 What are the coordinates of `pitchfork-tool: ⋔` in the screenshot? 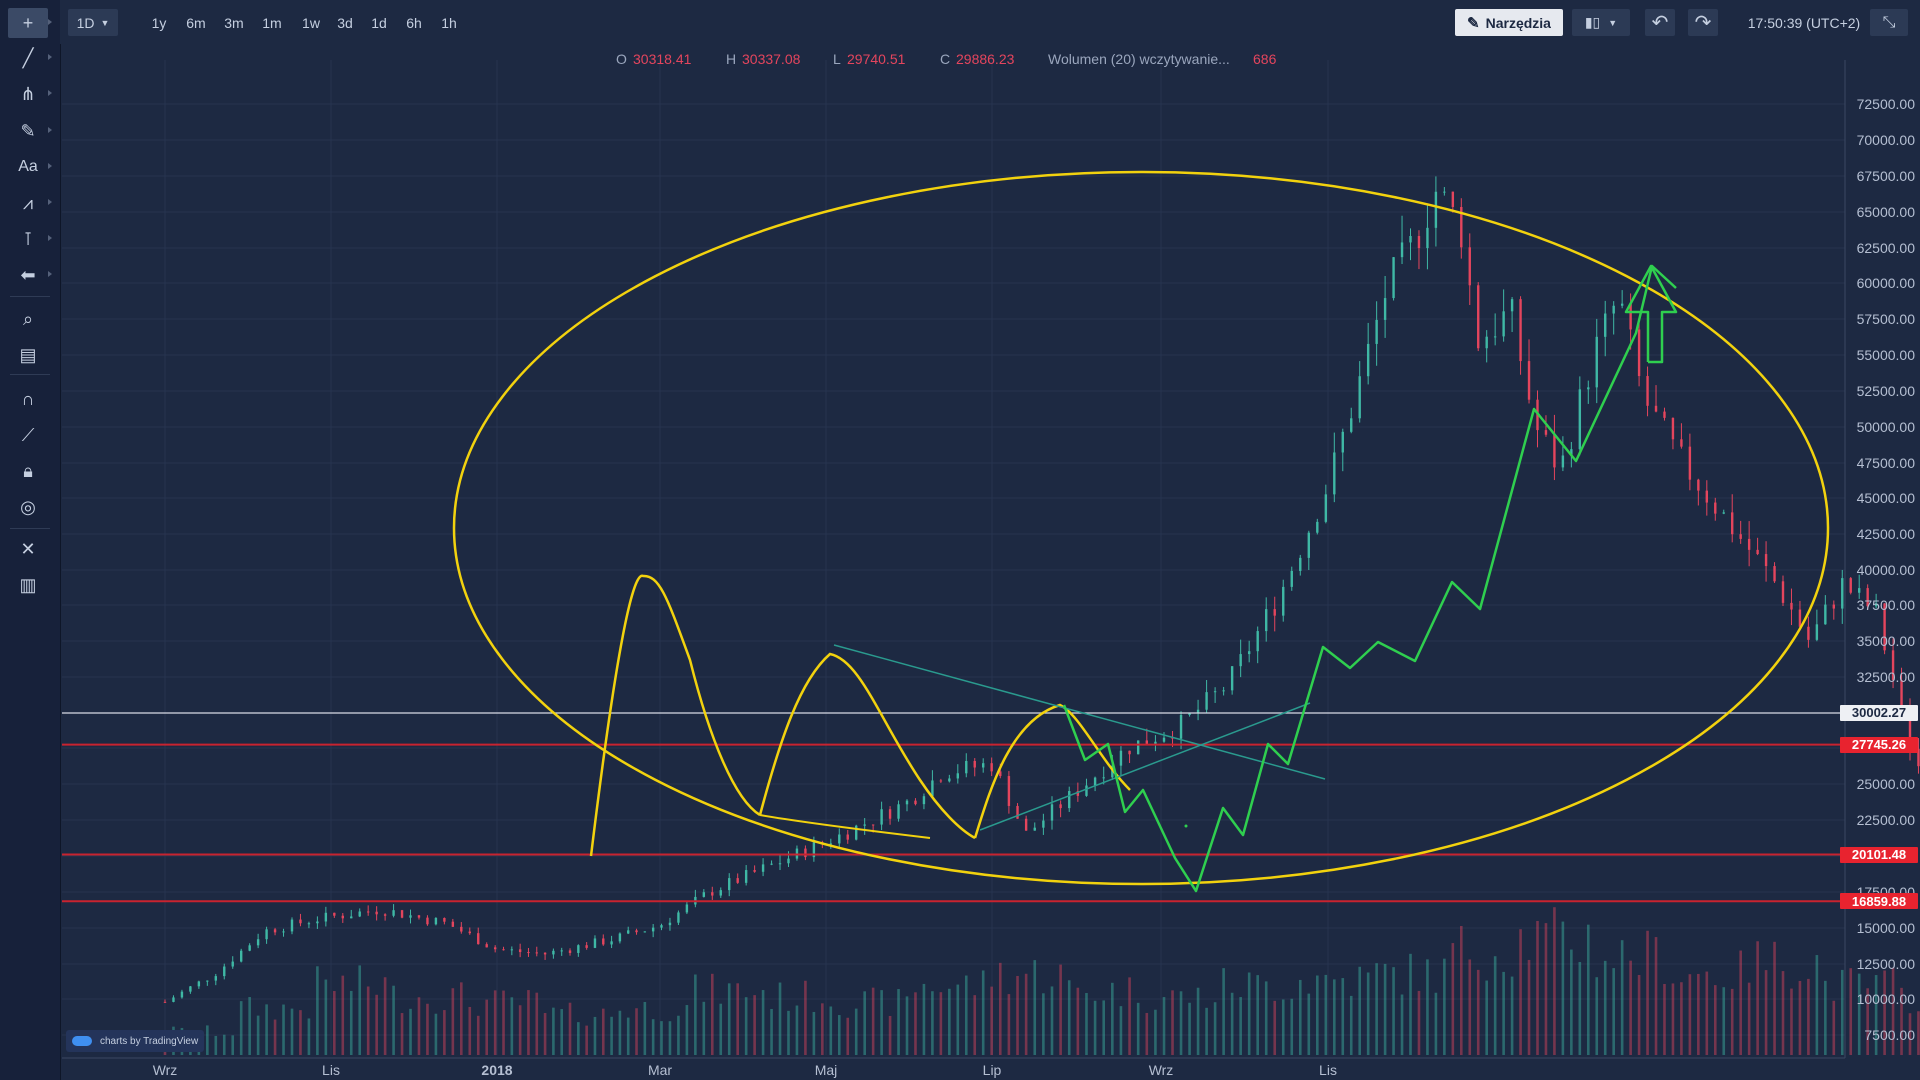 It's located at (30, 94).